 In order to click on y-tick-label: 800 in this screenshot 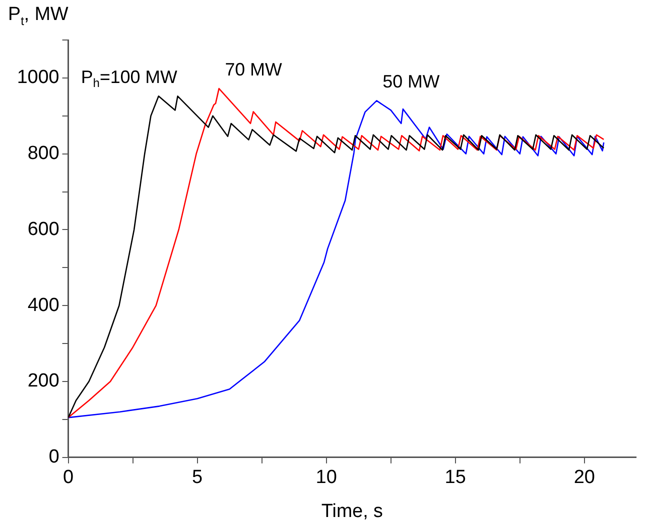, I will do `click(44, 153)`.